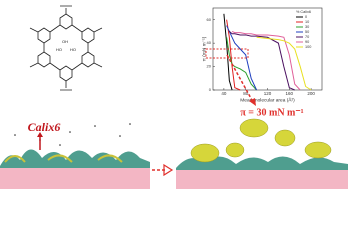  What do you see at coordinates (267, 99) in the screenshot?
I see `x-axis-label: Mean molecular area (Å²)` at bounding box center [267, 99].